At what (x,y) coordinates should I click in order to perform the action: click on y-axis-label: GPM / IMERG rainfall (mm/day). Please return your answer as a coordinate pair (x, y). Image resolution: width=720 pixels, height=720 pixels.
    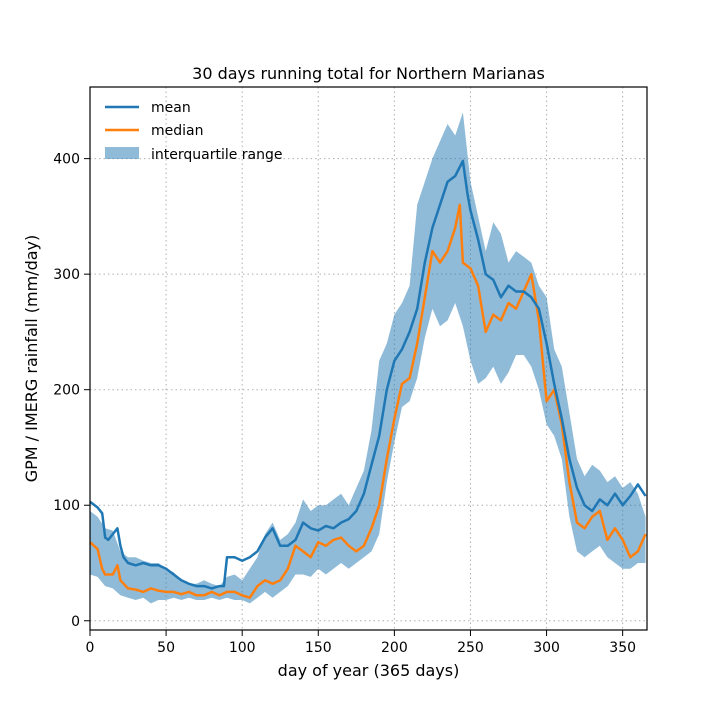
    Looking at the image, I should click on (31, 359).